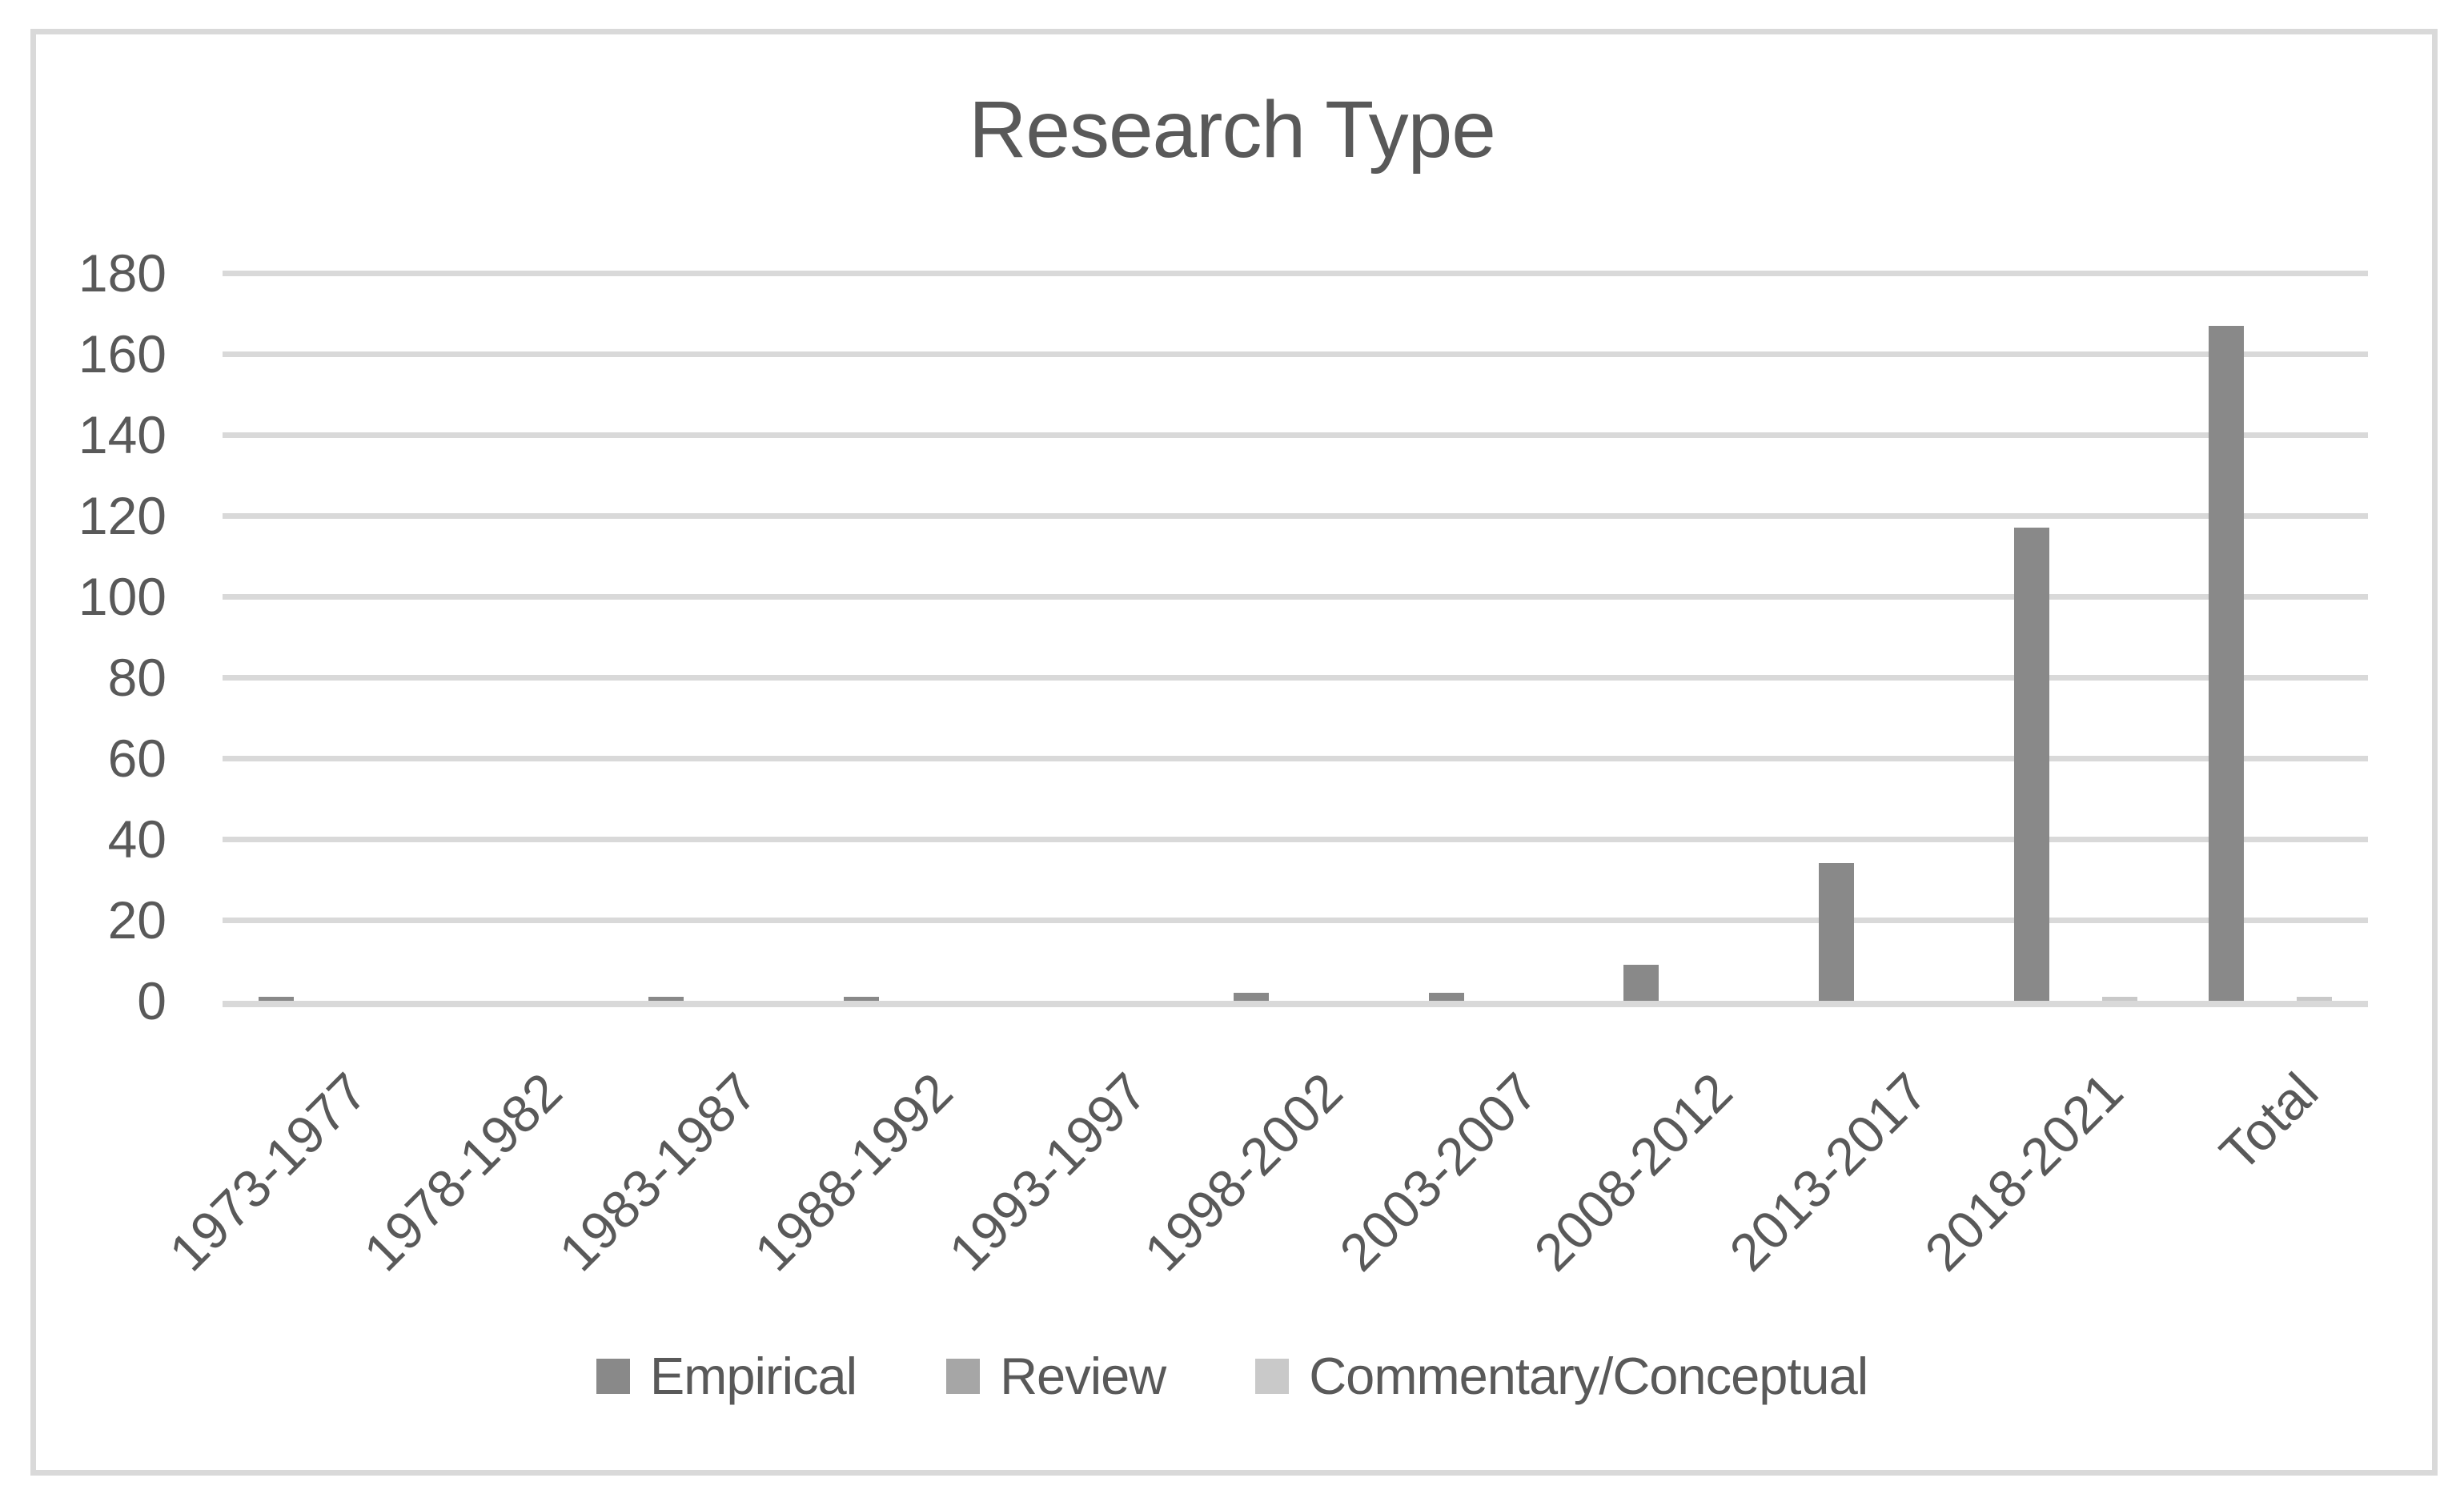 This screenshot has width=2464, height=1506. I want to click on x-tick-label-1988-1992: 1988-1992, so click(854, 1172).